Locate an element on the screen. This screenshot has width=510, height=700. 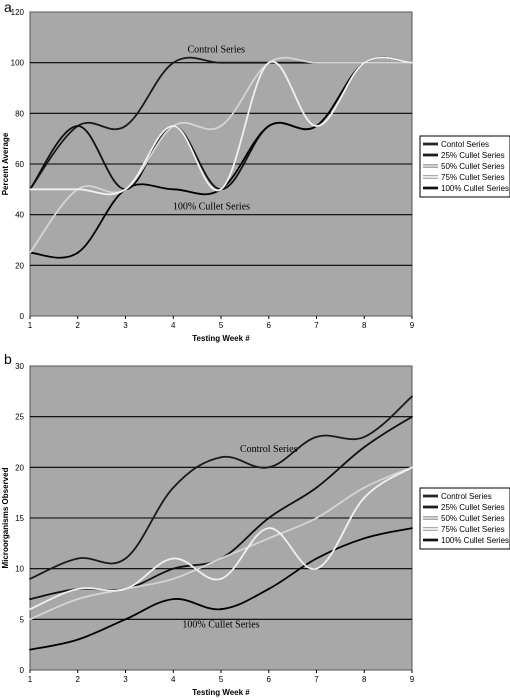
x-tick-label-b: 8 is located at coordinates (364, 679).